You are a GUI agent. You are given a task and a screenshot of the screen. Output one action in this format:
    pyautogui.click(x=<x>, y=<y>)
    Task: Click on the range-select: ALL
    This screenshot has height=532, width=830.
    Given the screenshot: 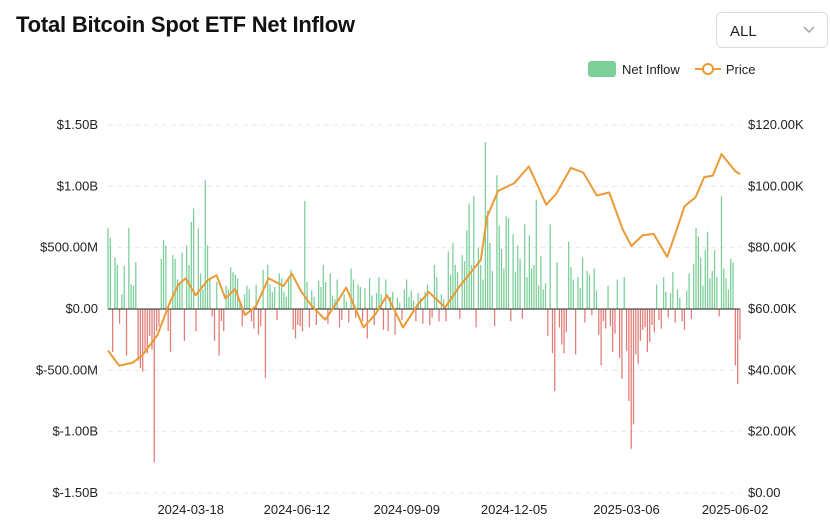 What is the action you would take?
    pyautogui.click(x=772, y=30)
    